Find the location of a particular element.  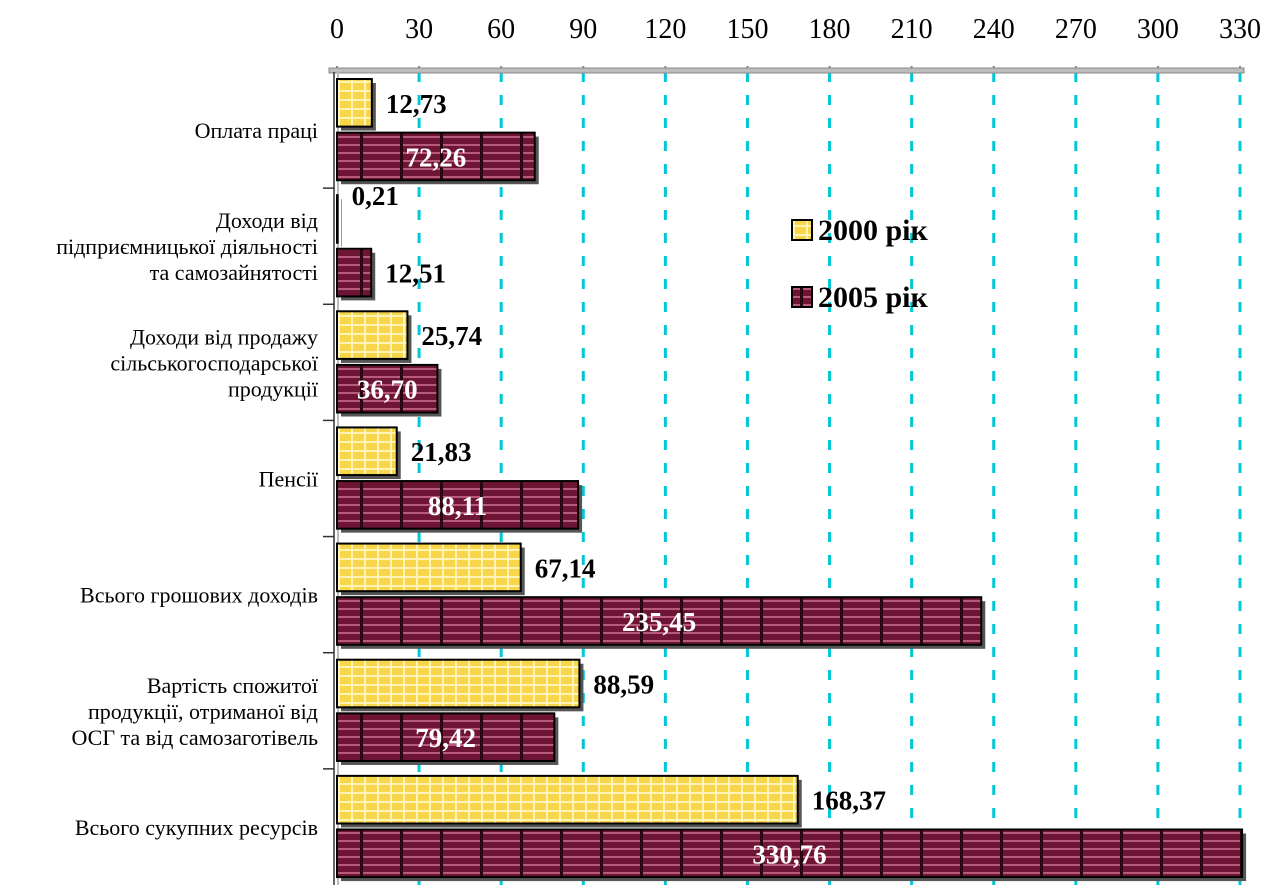

x-tick-label: 330 is located at coordinates (1240, 29).